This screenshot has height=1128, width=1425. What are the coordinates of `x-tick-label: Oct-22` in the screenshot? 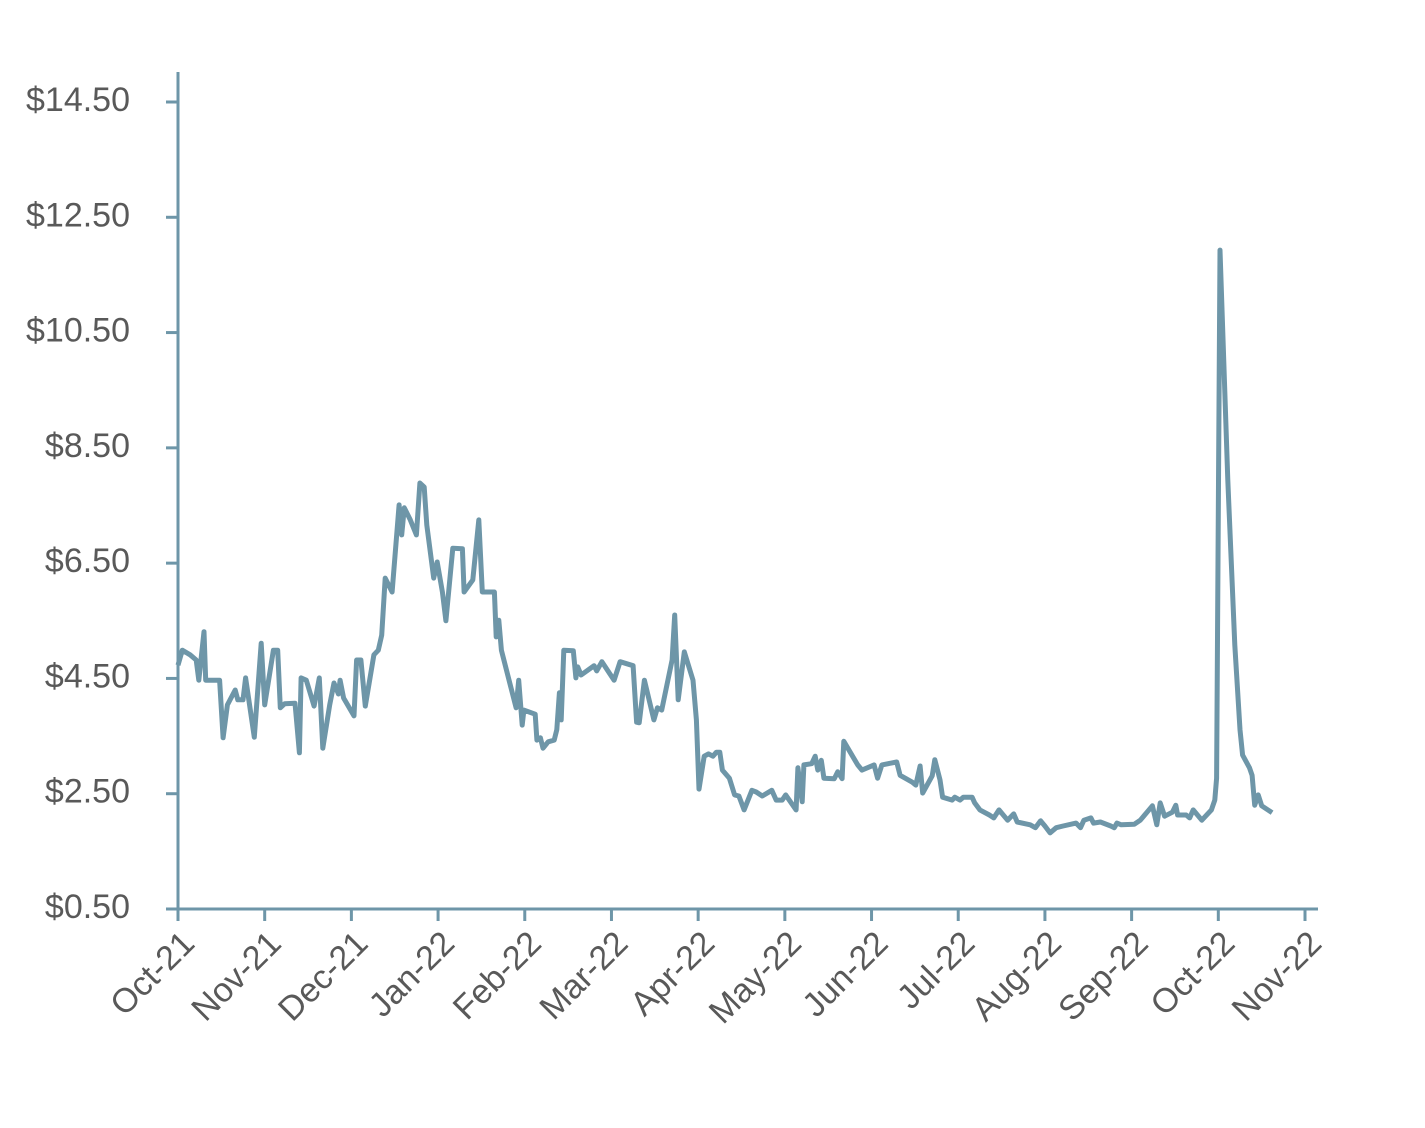 It's located at (1192, 973).